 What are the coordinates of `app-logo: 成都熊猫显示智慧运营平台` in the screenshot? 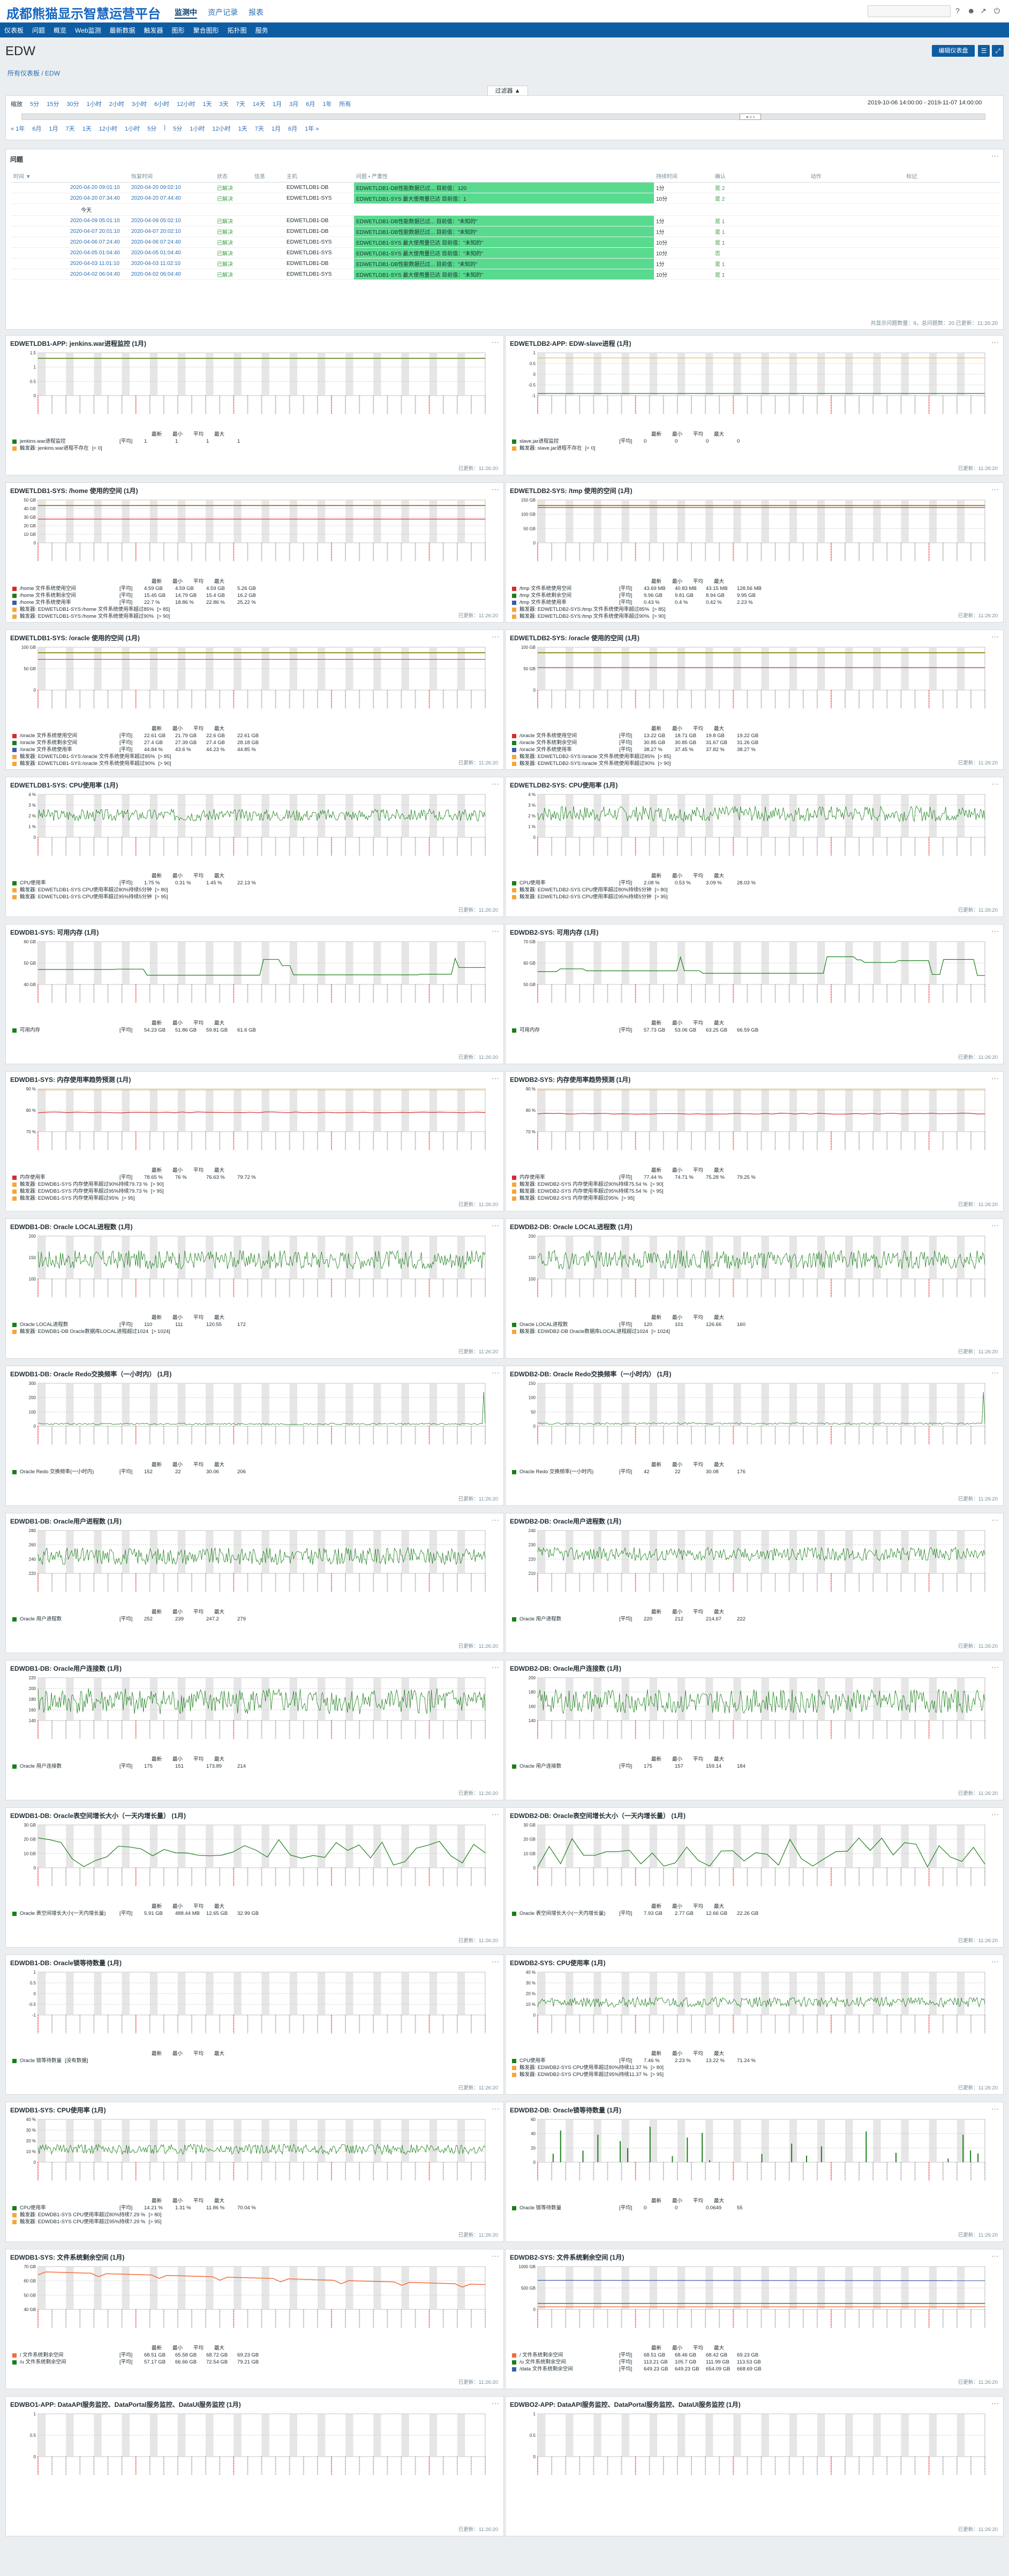 It's located at (84, 14).